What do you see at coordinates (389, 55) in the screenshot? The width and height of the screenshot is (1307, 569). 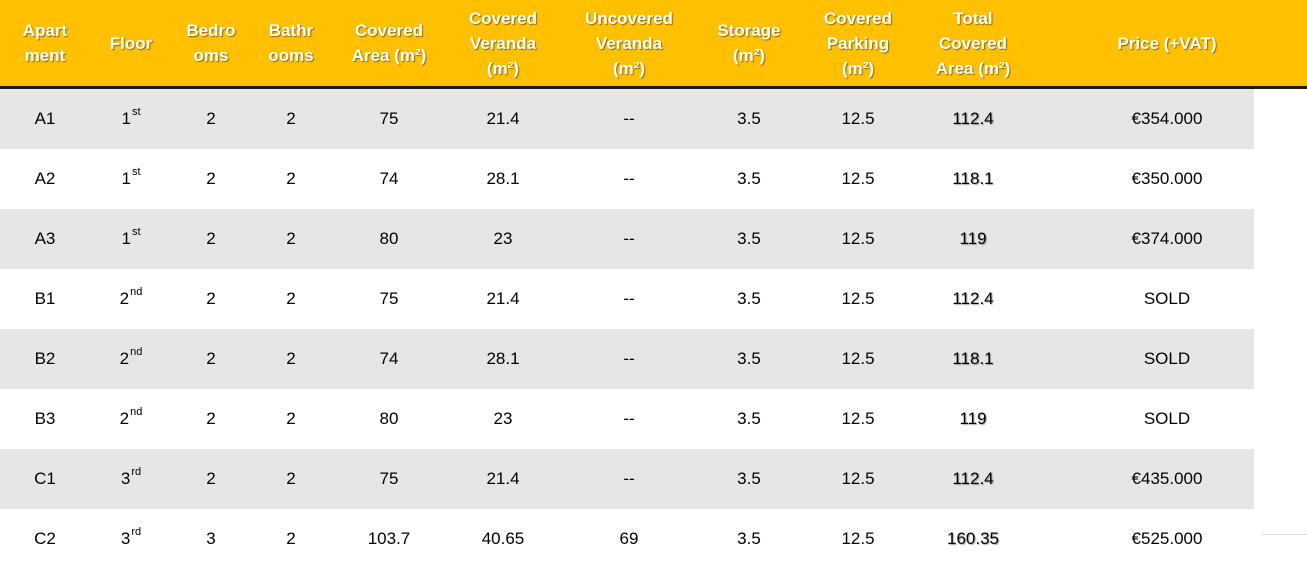 I see `header-line: Area (m²)` at bounding box center [389, 55].